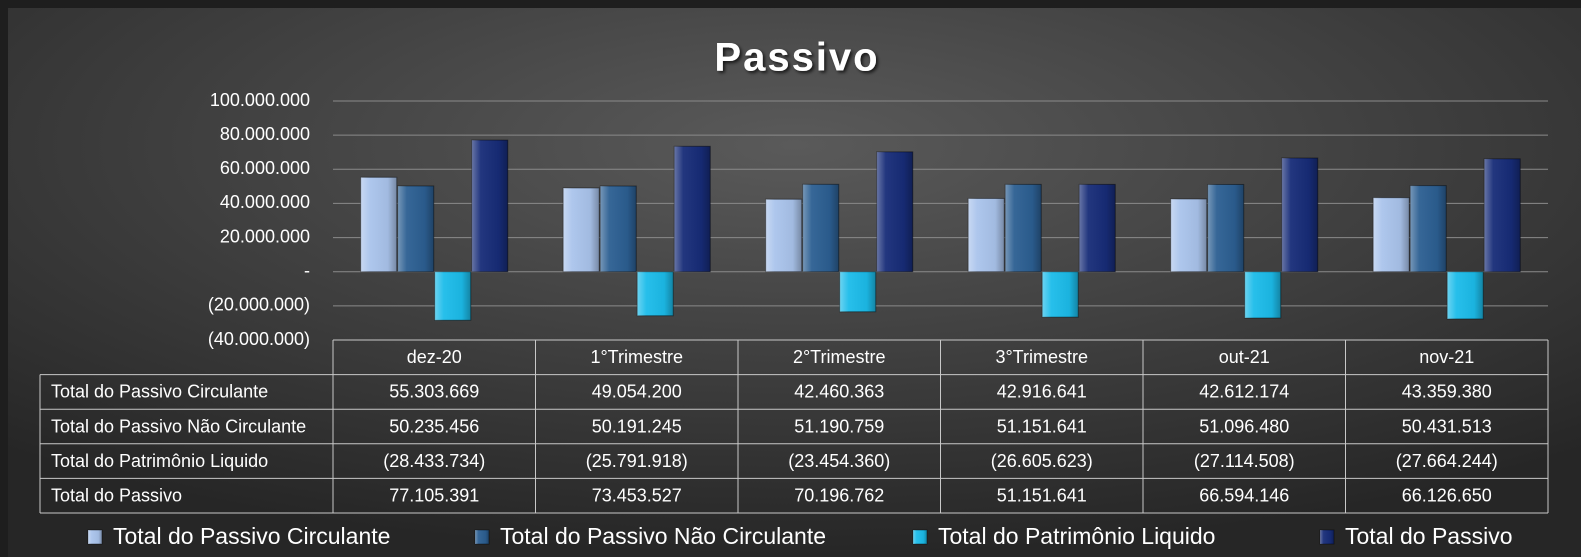 This screenshot has width=1581, height=557. I want to click on table-value: (25.791.918), so click(637, 461).